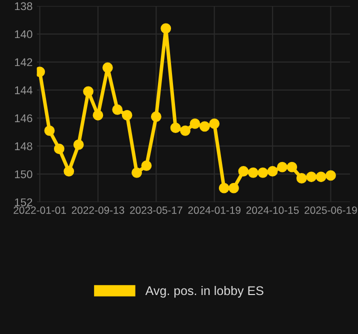 This screenshot has height=334, width=358. I want to click on y-tick-label: 150, so click(23, 174).